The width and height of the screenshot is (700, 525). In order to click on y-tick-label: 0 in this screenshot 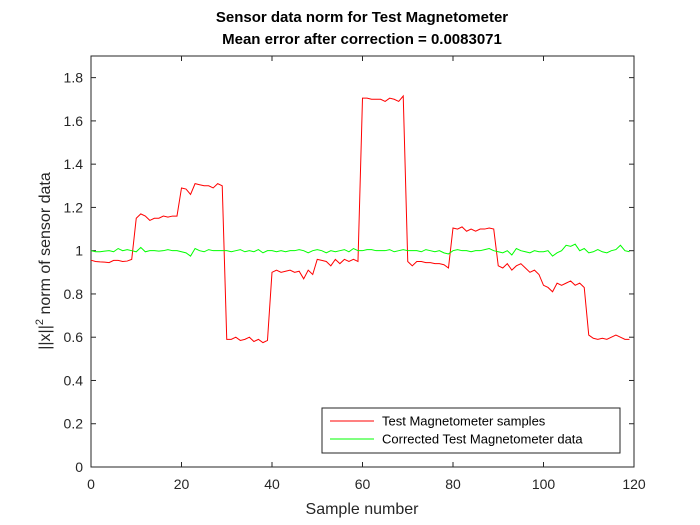, I will do `click(79, 467)`.